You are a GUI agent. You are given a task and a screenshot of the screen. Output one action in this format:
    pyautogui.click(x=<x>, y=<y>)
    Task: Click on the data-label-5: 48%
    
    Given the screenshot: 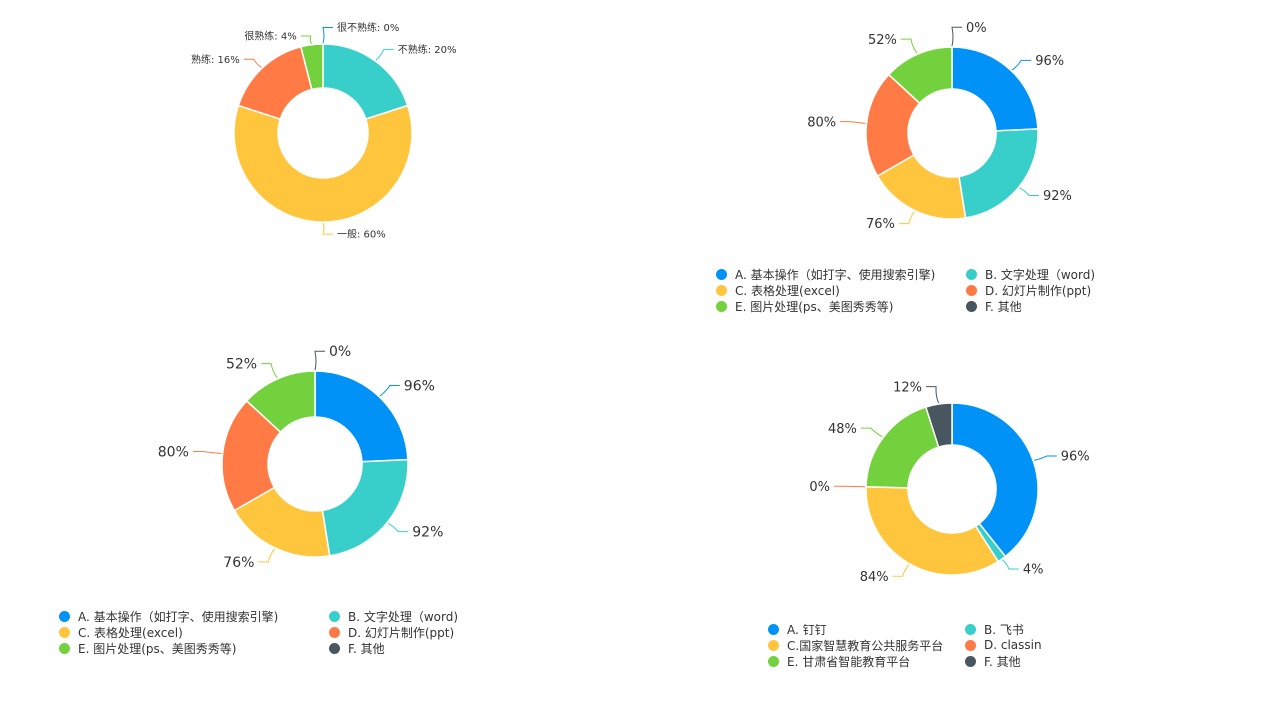 What is the action you would take?
    pyautogui.click(x=842, y=429)
    